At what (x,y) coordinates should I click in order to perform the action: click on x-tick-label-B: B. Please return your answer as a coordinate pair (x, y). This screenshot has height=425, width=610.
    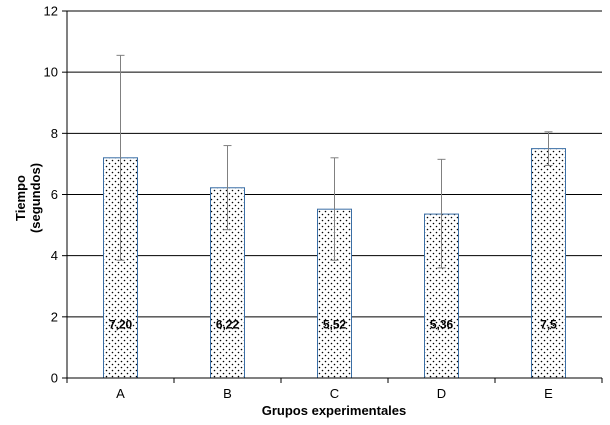
    Looking at the image, I should click on (227, 393).